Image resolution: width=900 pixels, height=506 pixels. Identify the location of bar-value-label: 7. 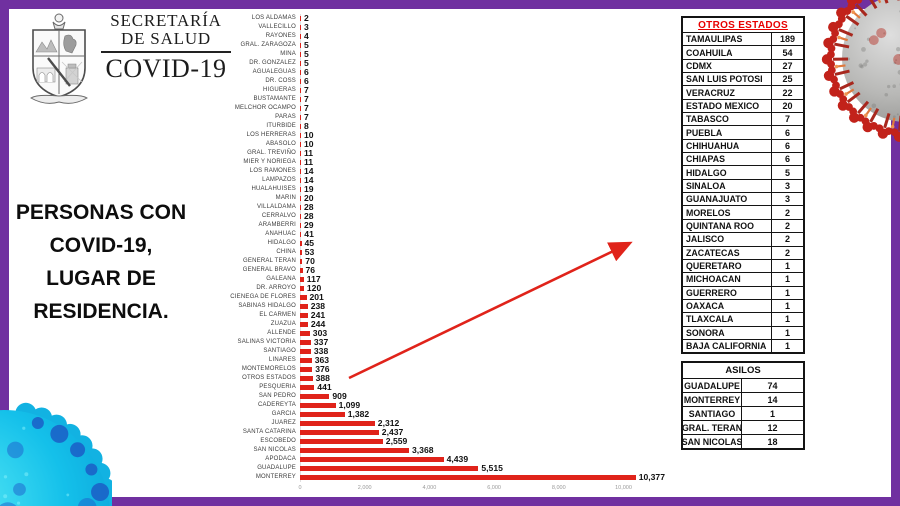
(306, 90).